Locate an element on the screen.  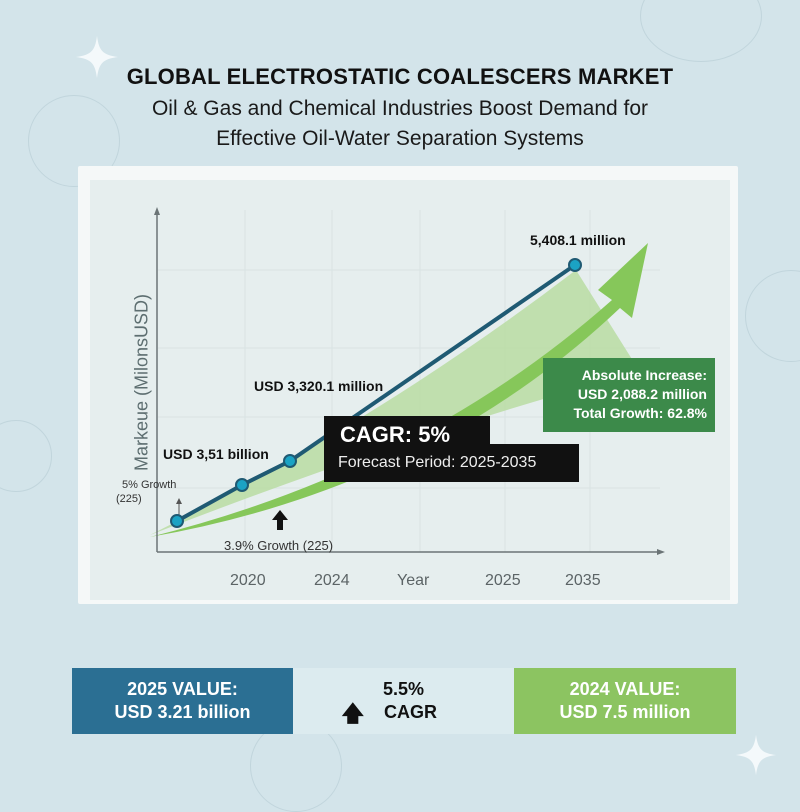
background-decoration is located at coordinates (74, 141).